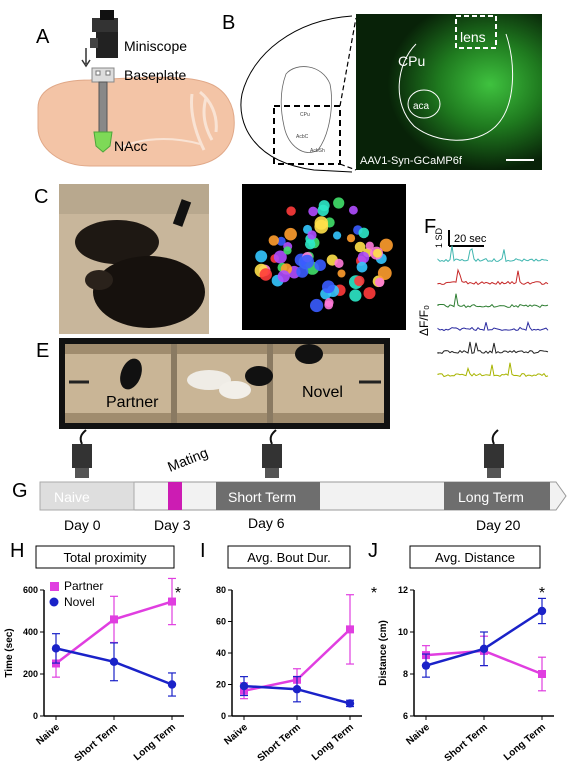 Image resolution: width=577 pixels, height=782 pixels. What do you see at coordinates (229, 23) in the screenshot?
I see `panel-letter-b: B` at bounding box center [229, 23].